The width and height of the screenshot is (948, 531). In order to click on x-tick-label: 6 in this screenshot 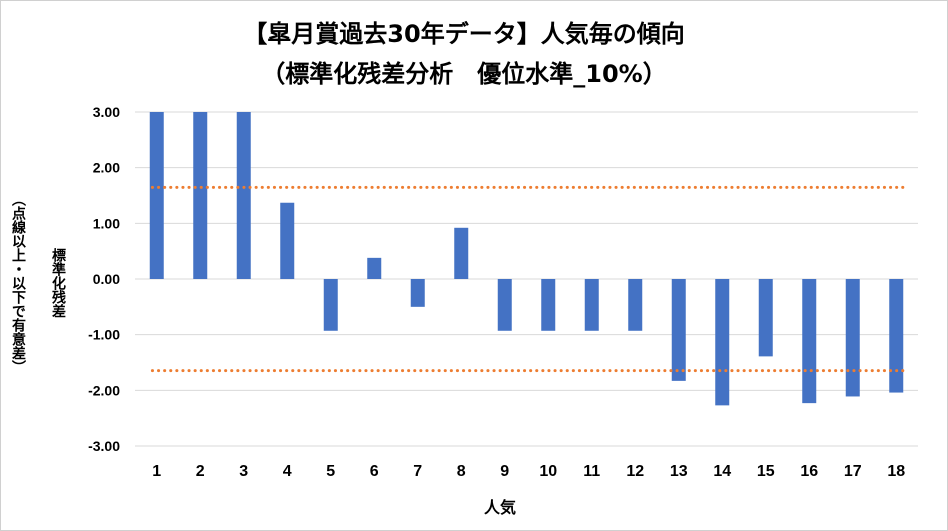, I will do `click(374, 471)`.